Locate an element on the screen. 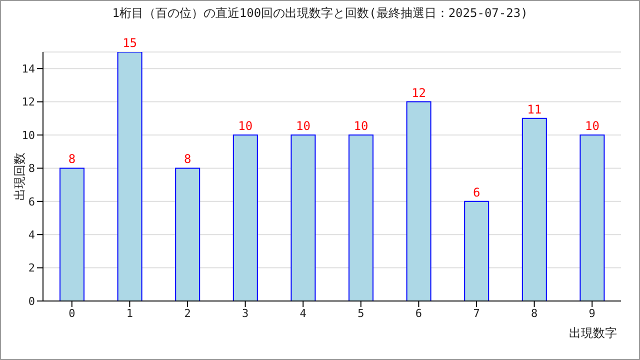 This screenshot has width=640, height=360. data-label: 12 is located at coordinates (419, 93).